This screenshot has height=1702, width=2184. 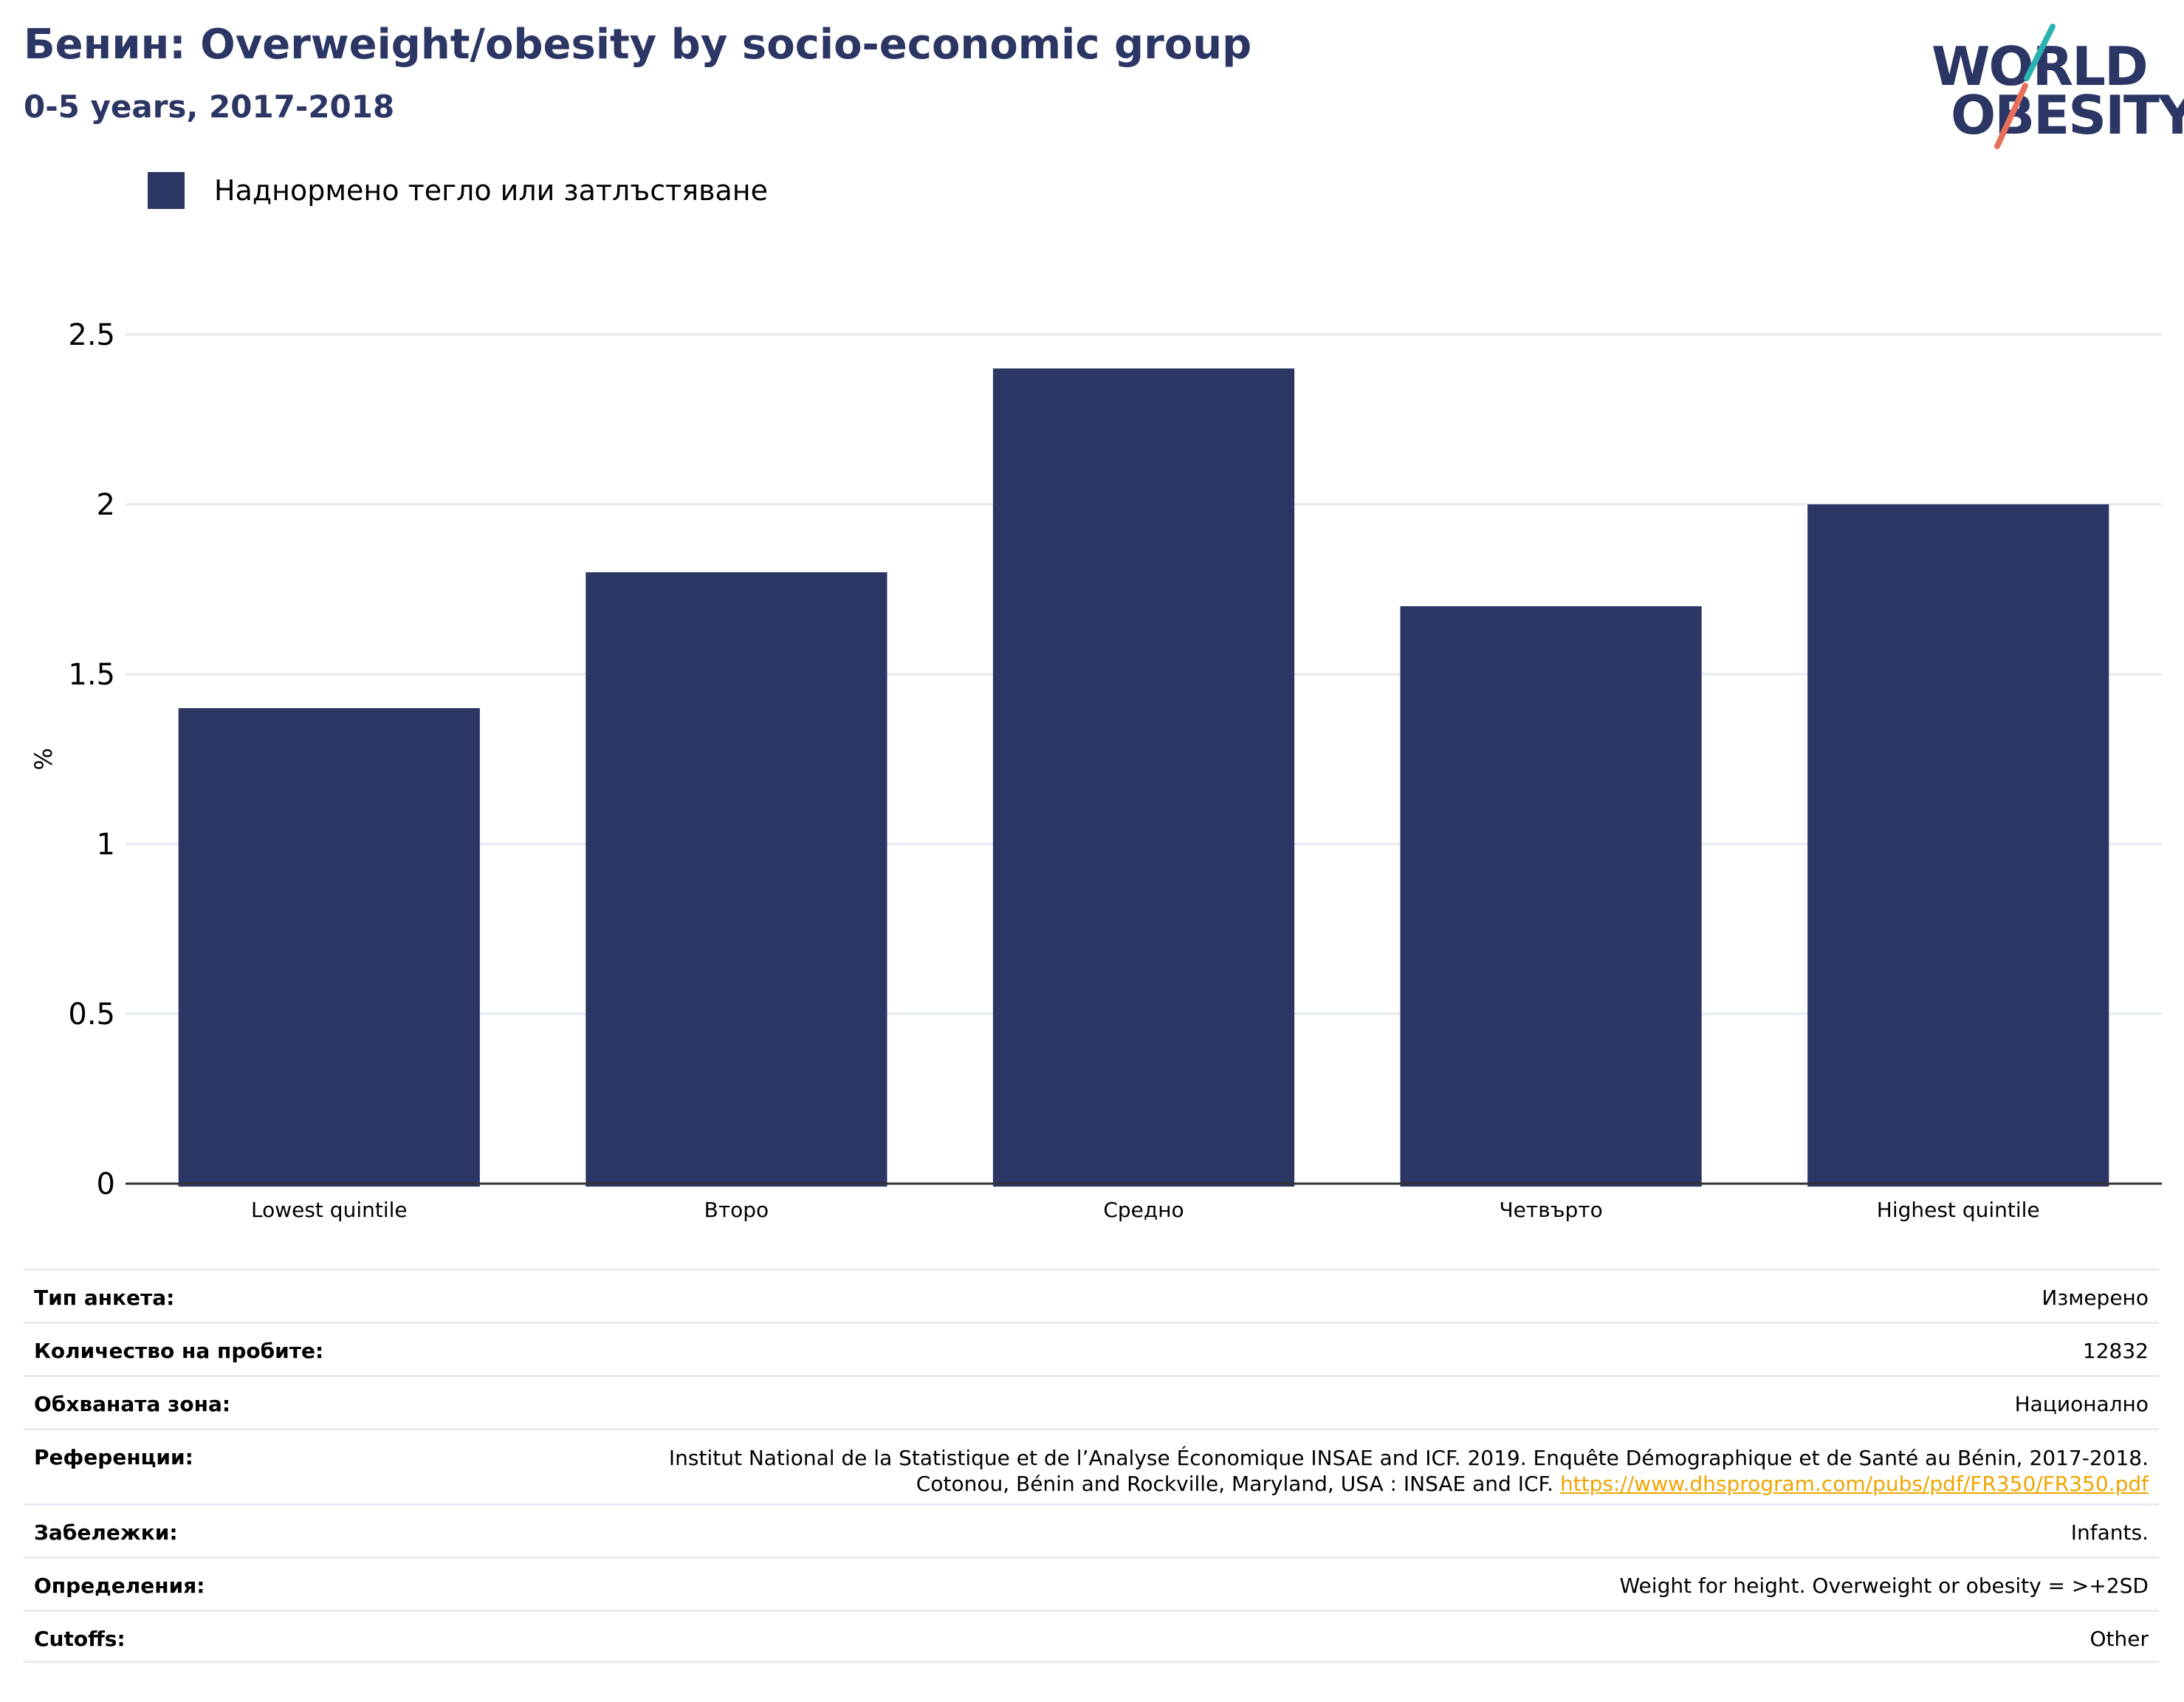 I want to click on x-tick-label: Lowest quintile, so click(x=329, y=1210).